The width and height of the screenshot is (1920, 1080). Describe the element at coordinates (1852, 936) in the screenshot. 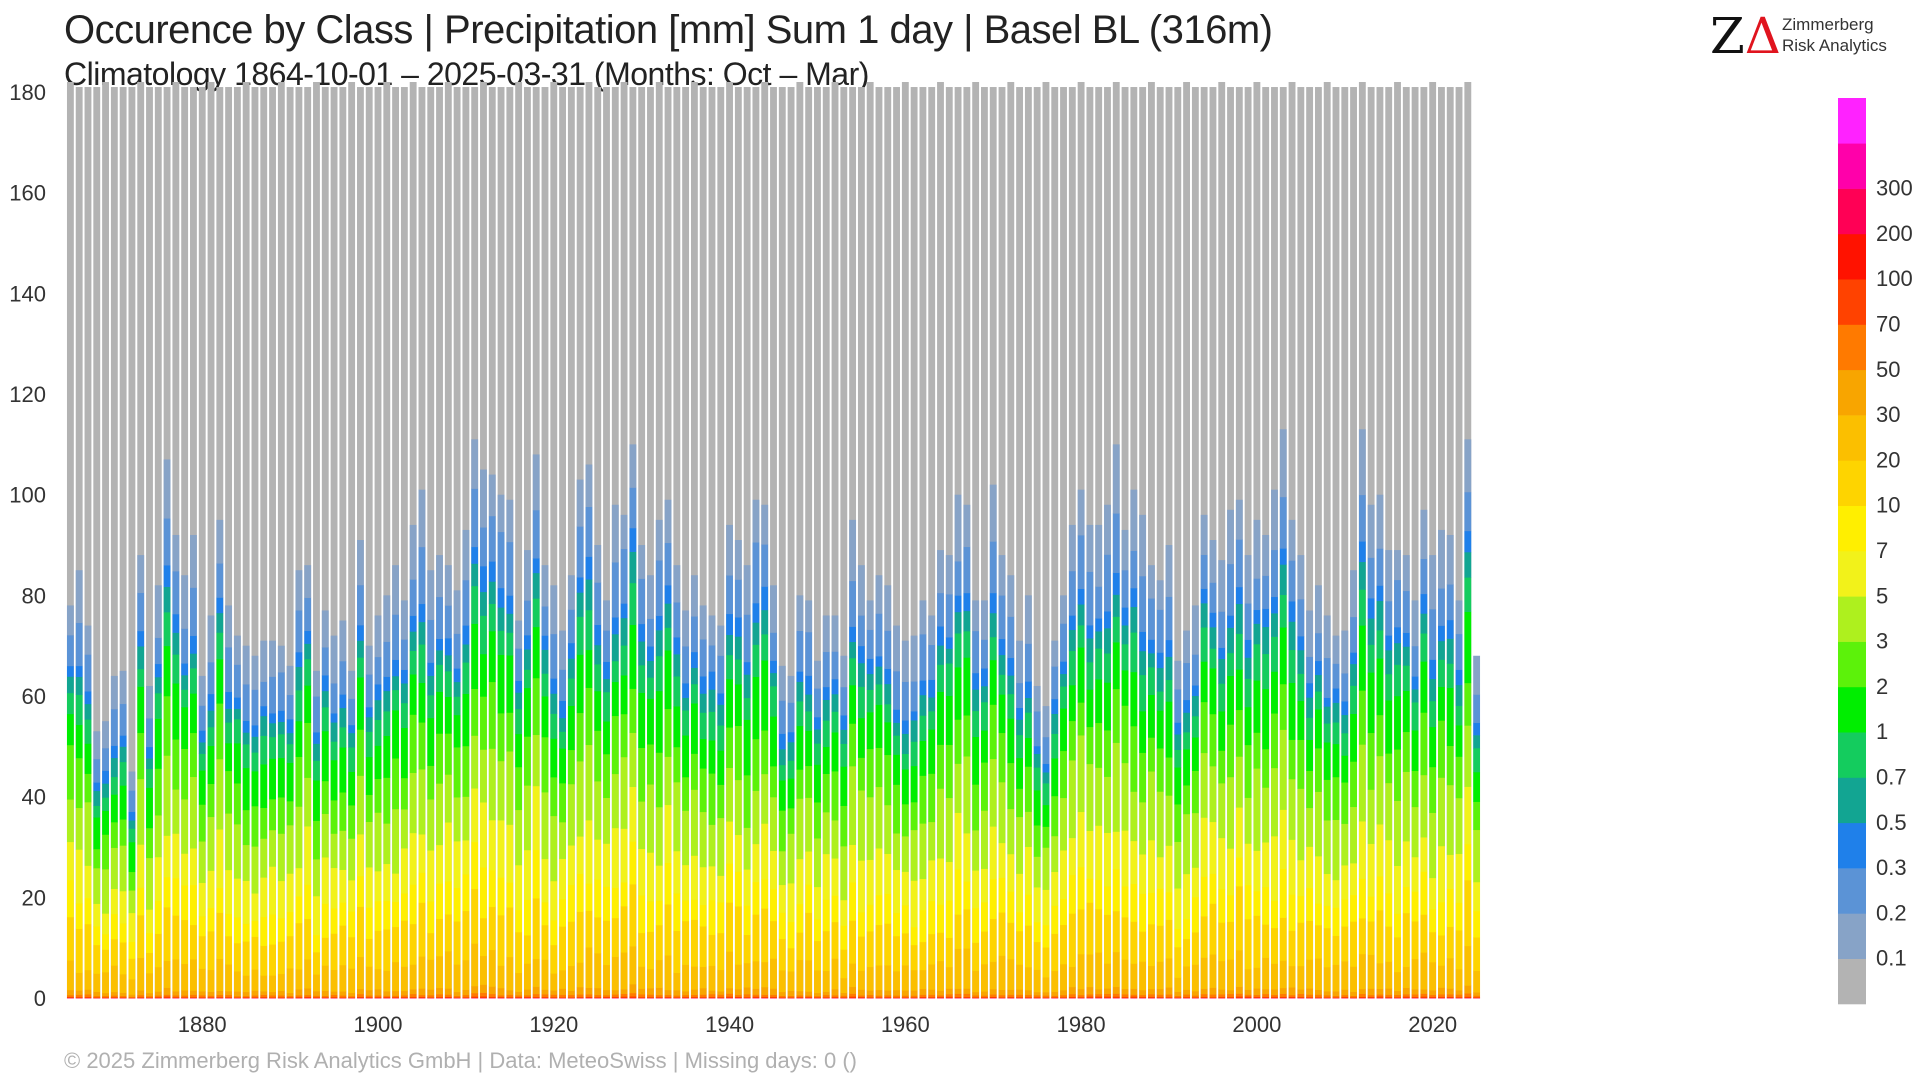

I see `legend-swatch` at that location.